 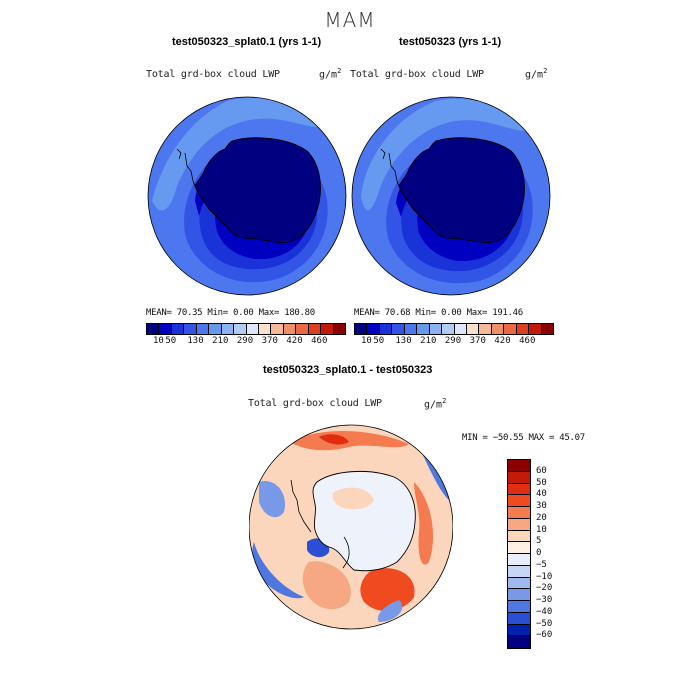 What do you see at coordinates (541, 494) in the screenshot?
I see `diff-colorbar-tick-label: 40` at bounding box center [541, 494].